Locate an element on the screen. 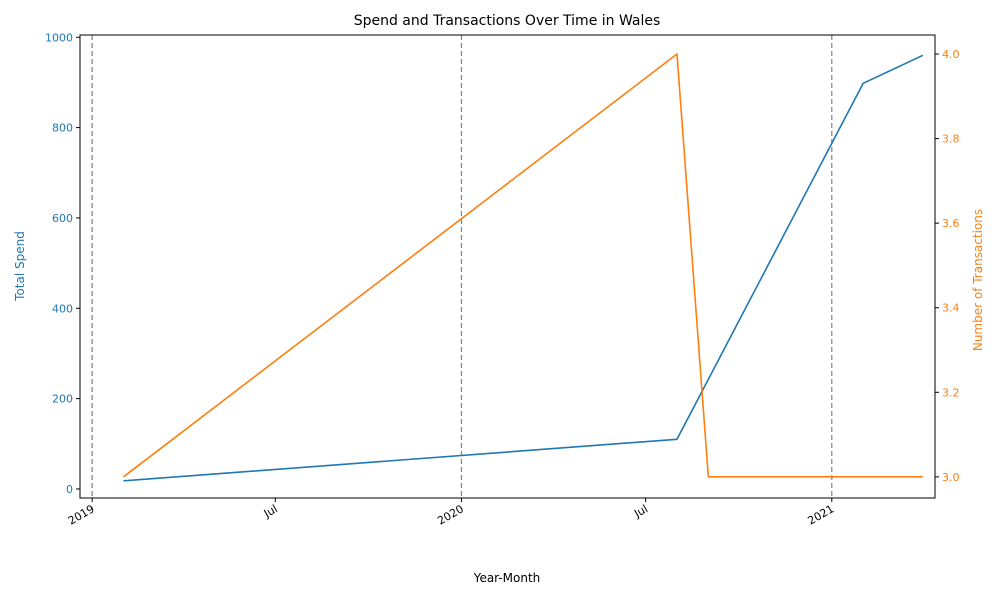 The height and width of the screenshot is (600, 1000). x-axis-ticks: 2019 Jul 2020 Jul 2021 is located at coordinates (451, 513).